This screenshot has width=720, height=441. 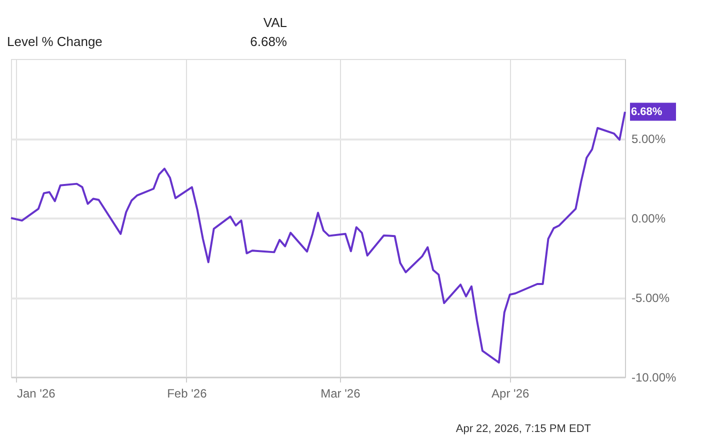 I want to click on x-tick-label: Apr '26, so click(x=511, y=393).